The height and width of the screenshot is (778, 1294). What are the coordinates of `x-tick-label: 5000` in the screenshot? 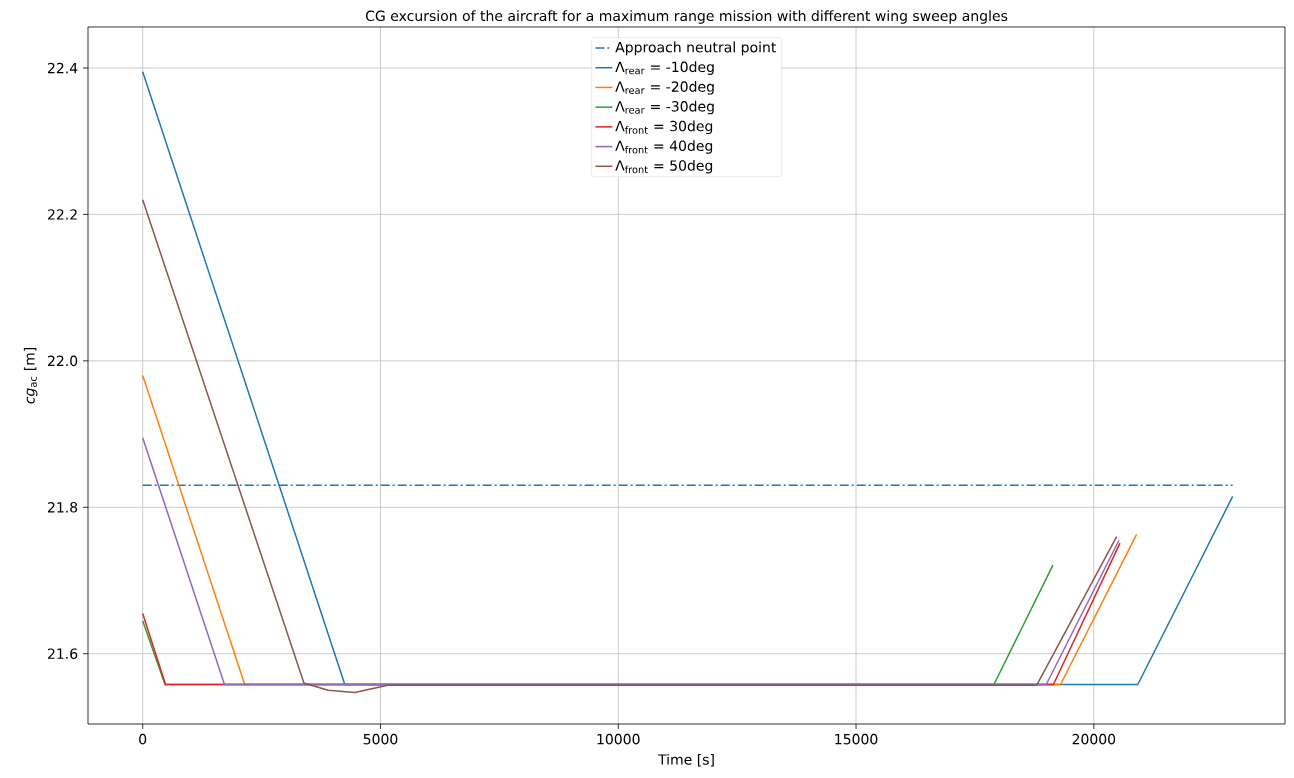 It's located at (380, 739).